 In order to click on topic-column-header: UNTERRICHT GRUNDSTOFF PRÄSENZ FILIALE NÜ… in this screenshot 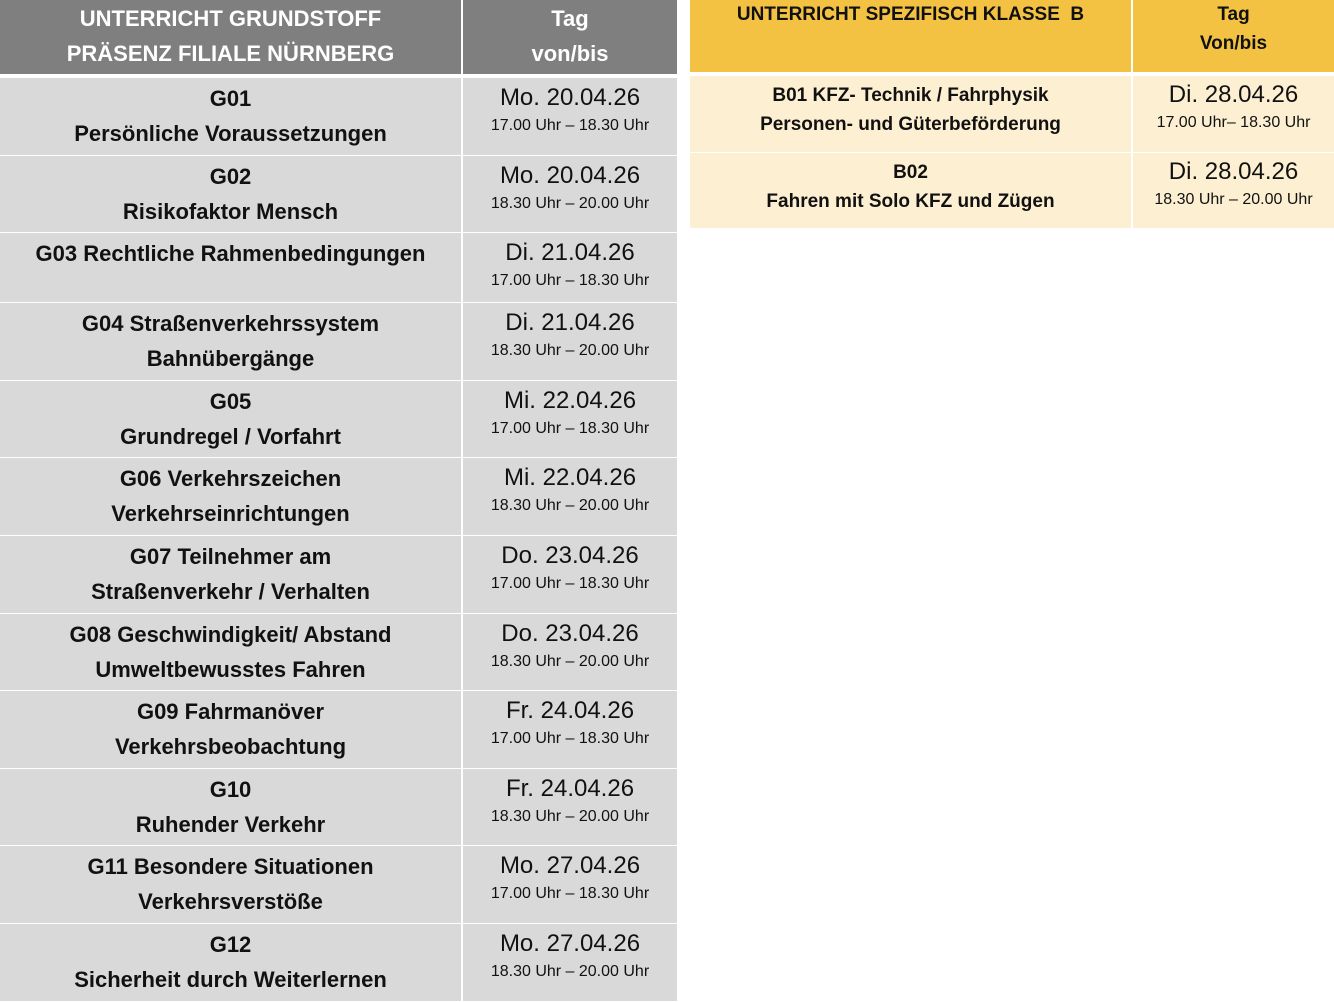, I will do `click(231, 37)`.